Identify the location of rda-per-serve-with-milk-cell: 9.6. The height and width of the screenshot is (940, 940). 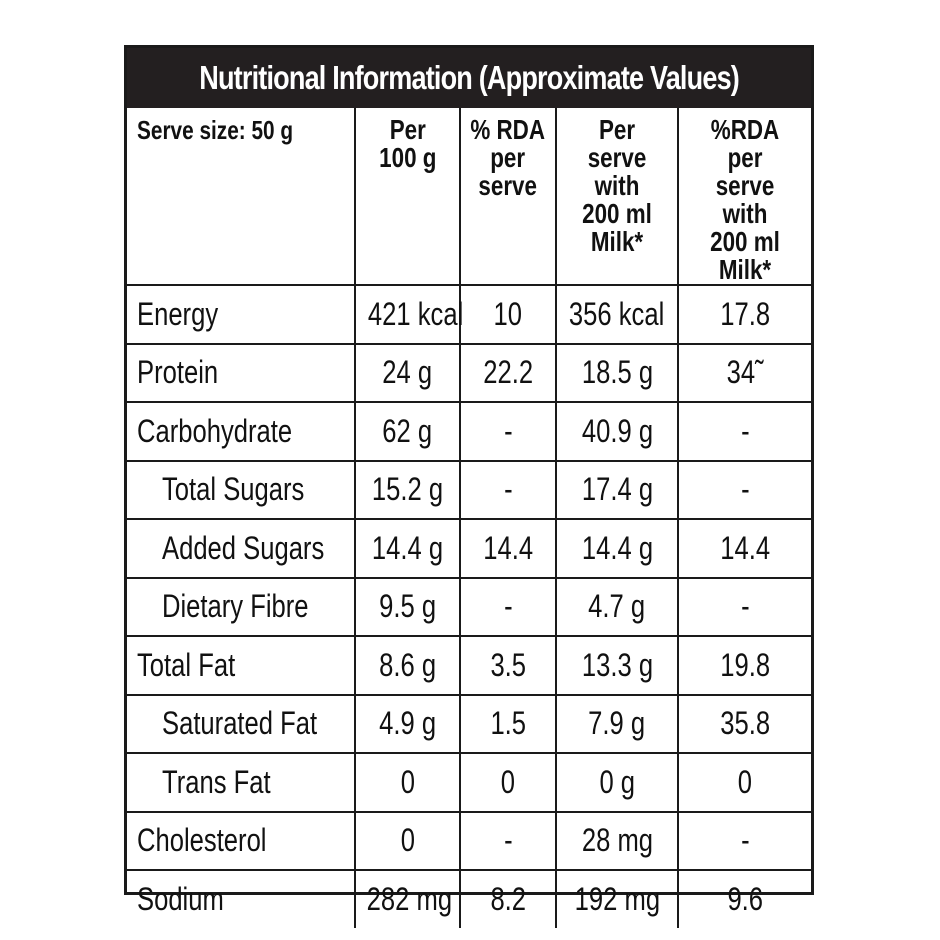
(744, 898).